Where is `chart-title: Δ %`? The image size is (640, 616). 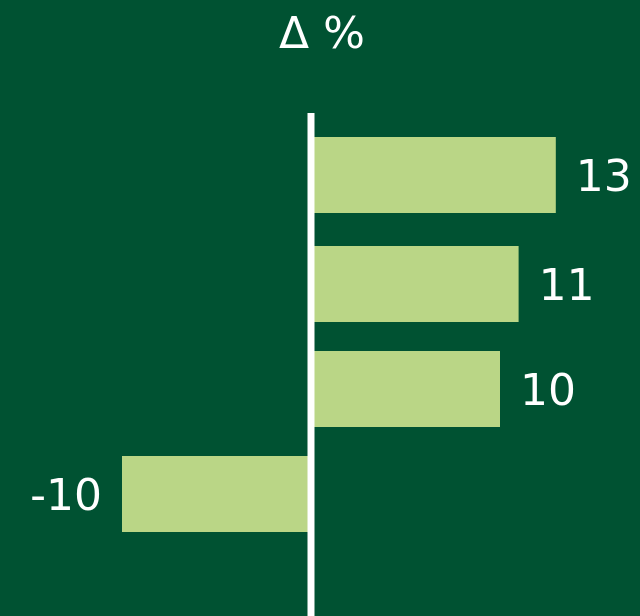
chart-title: Δ % is located at coordinates (322, 33).